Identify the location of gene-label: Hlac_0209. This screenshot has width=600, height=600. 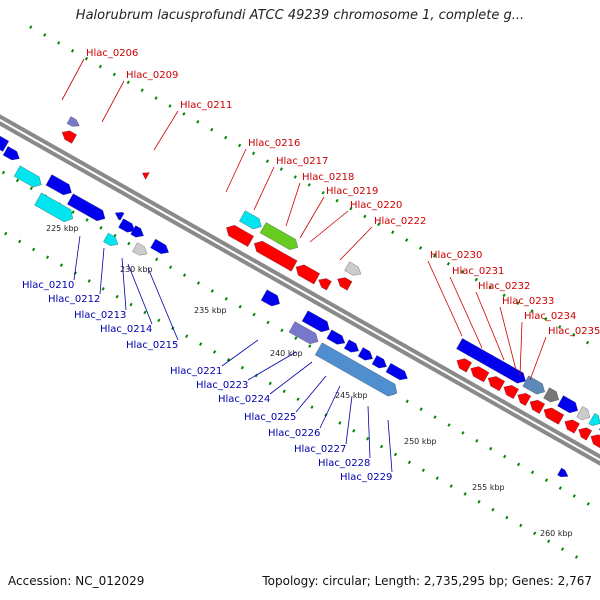
(152, 75).